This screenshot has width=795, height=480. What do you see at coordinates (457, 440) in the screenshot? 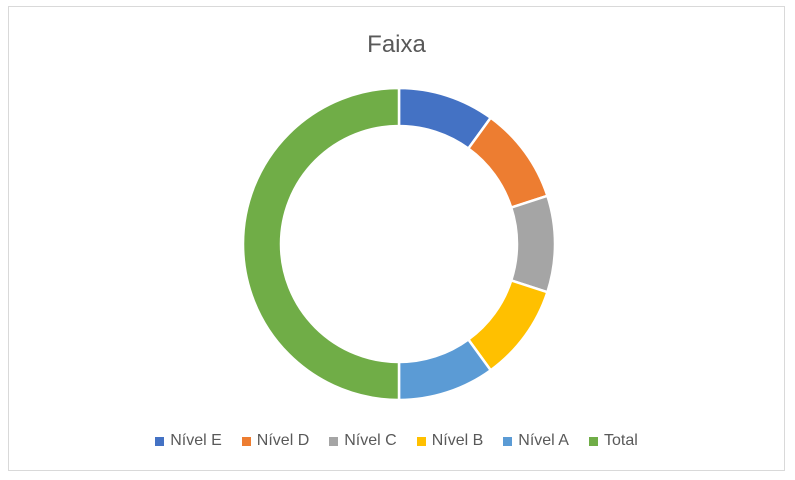
I see `legend-label: Nível B` at bounding box center [457, 440].